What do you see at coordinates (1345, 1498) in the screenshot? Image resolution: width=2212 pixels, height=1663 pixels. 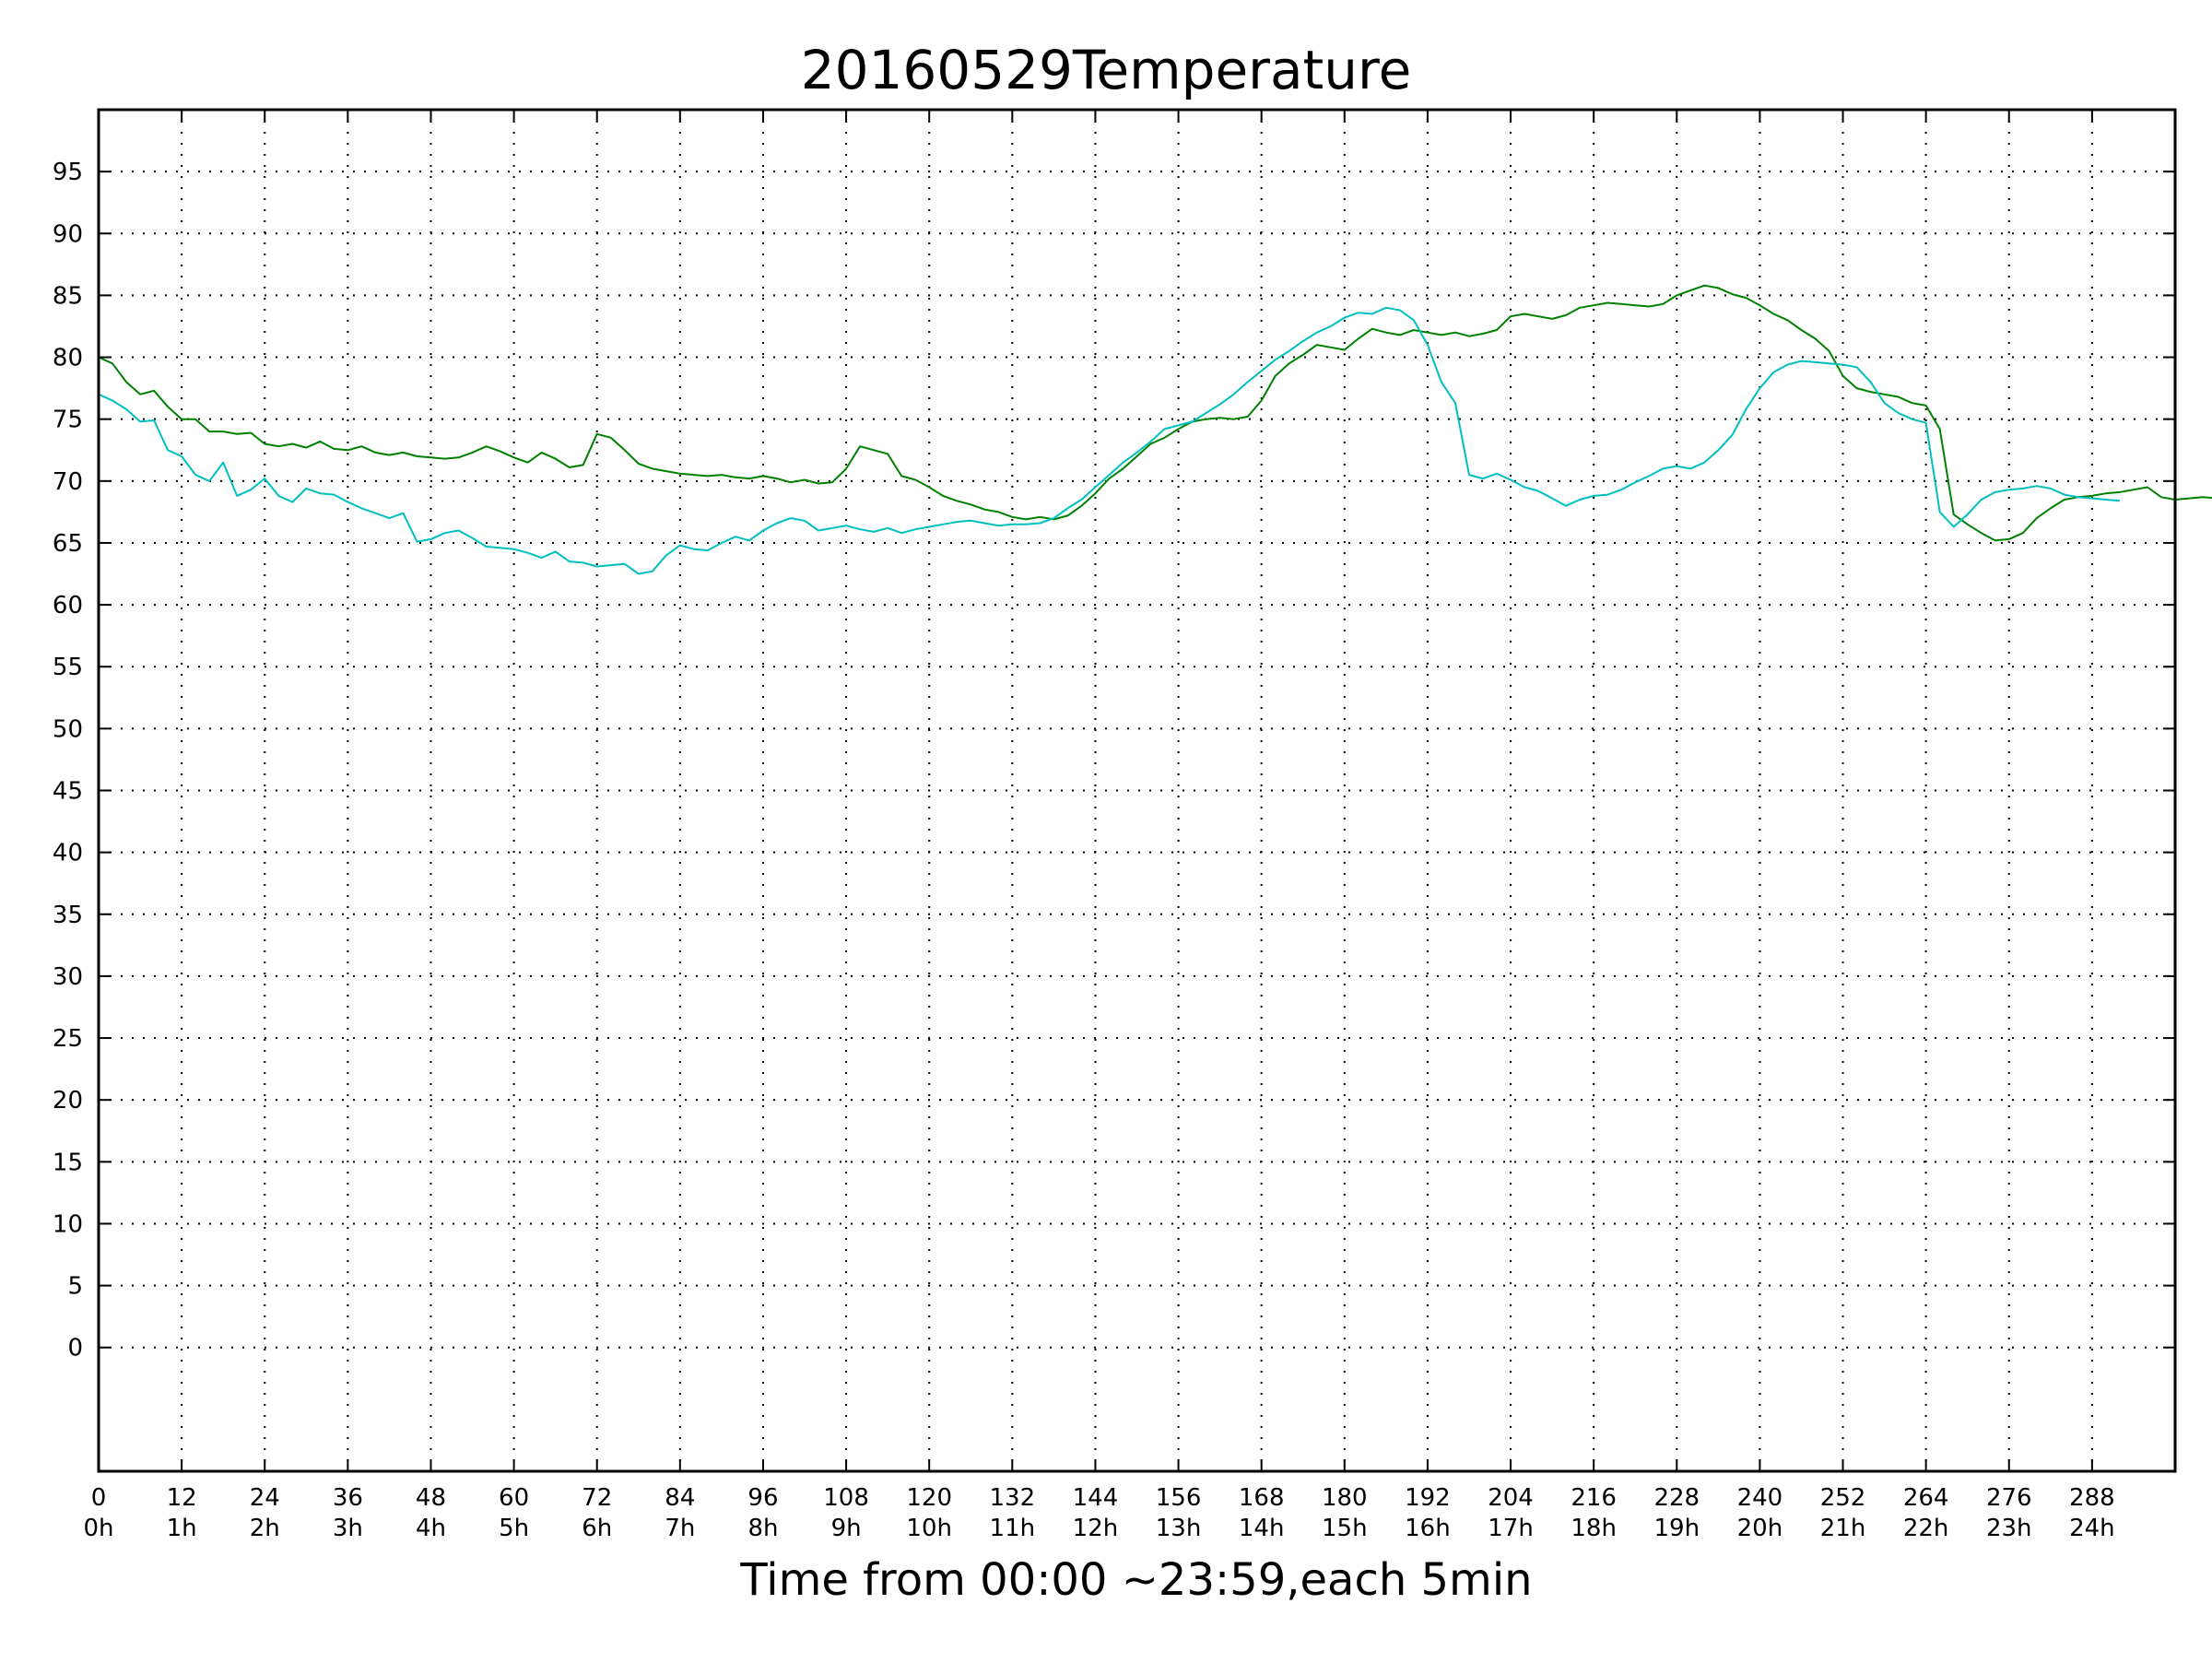 I see `x-tick-label: 180` at bounding box center [1345, 1498].